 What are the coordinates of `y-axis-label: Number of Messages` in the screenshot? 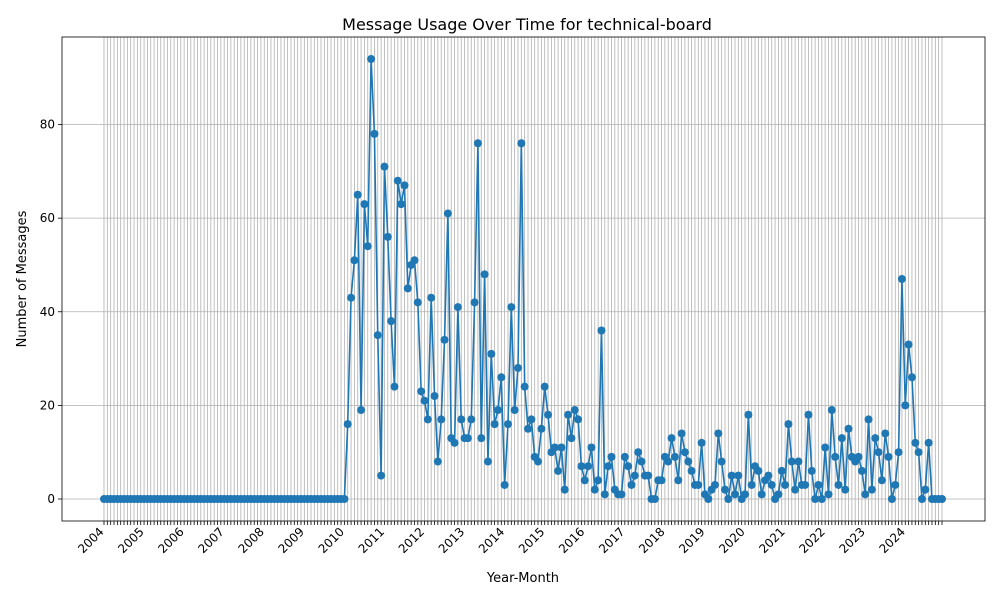 It's located at (22, 278).